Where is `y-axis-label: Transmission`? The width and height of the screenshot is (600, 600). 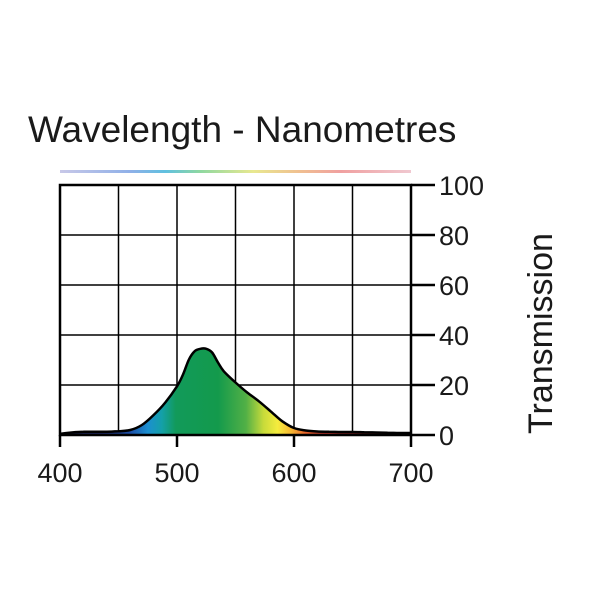
y-axis-label: Transmission is located at coordinates (541, 333).